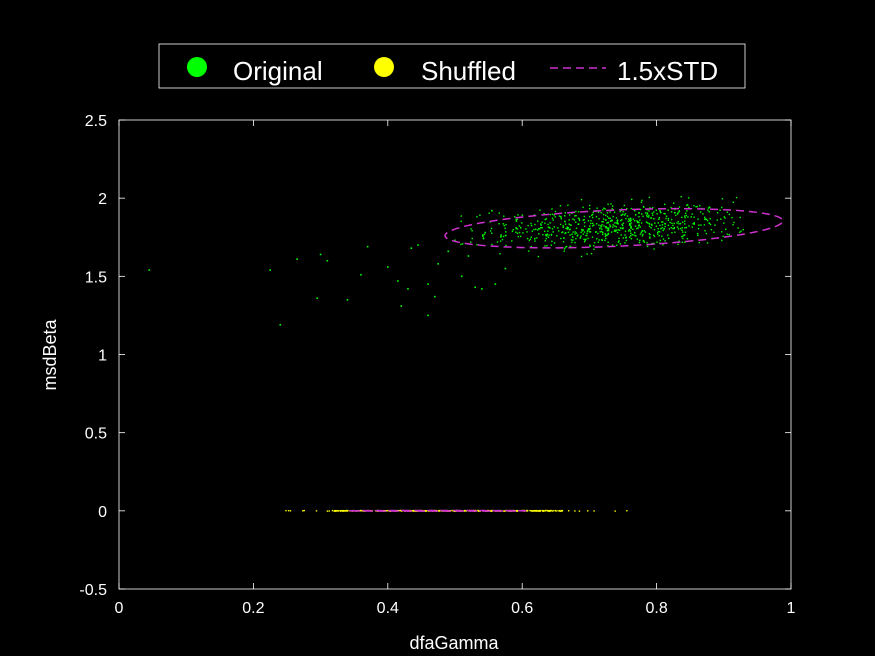 The image size is (875, 656). I want to click on y-axis-label: msdBeta, so click(50, 355).